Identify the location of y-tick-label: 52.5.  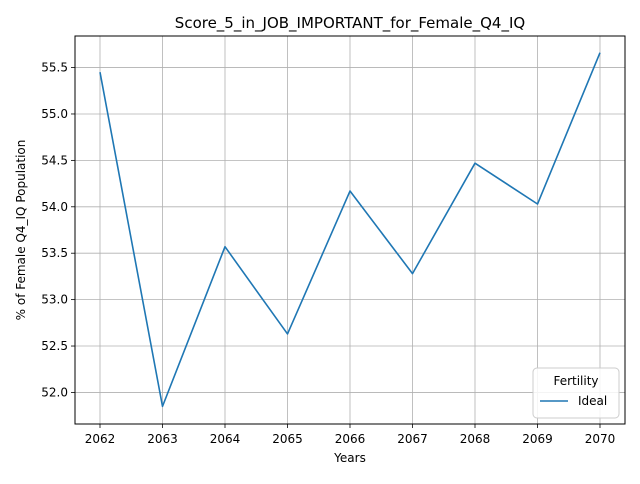
(54, 346).